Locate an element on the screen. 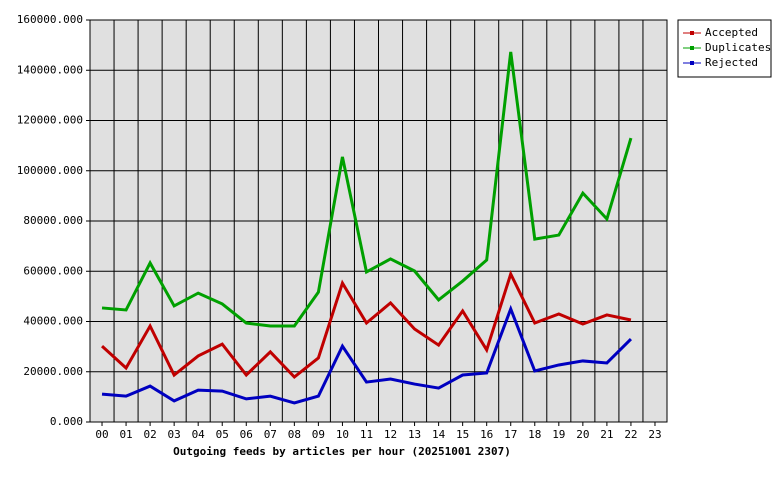  x-tick-label: 01 is located at coordinates (125, 434).